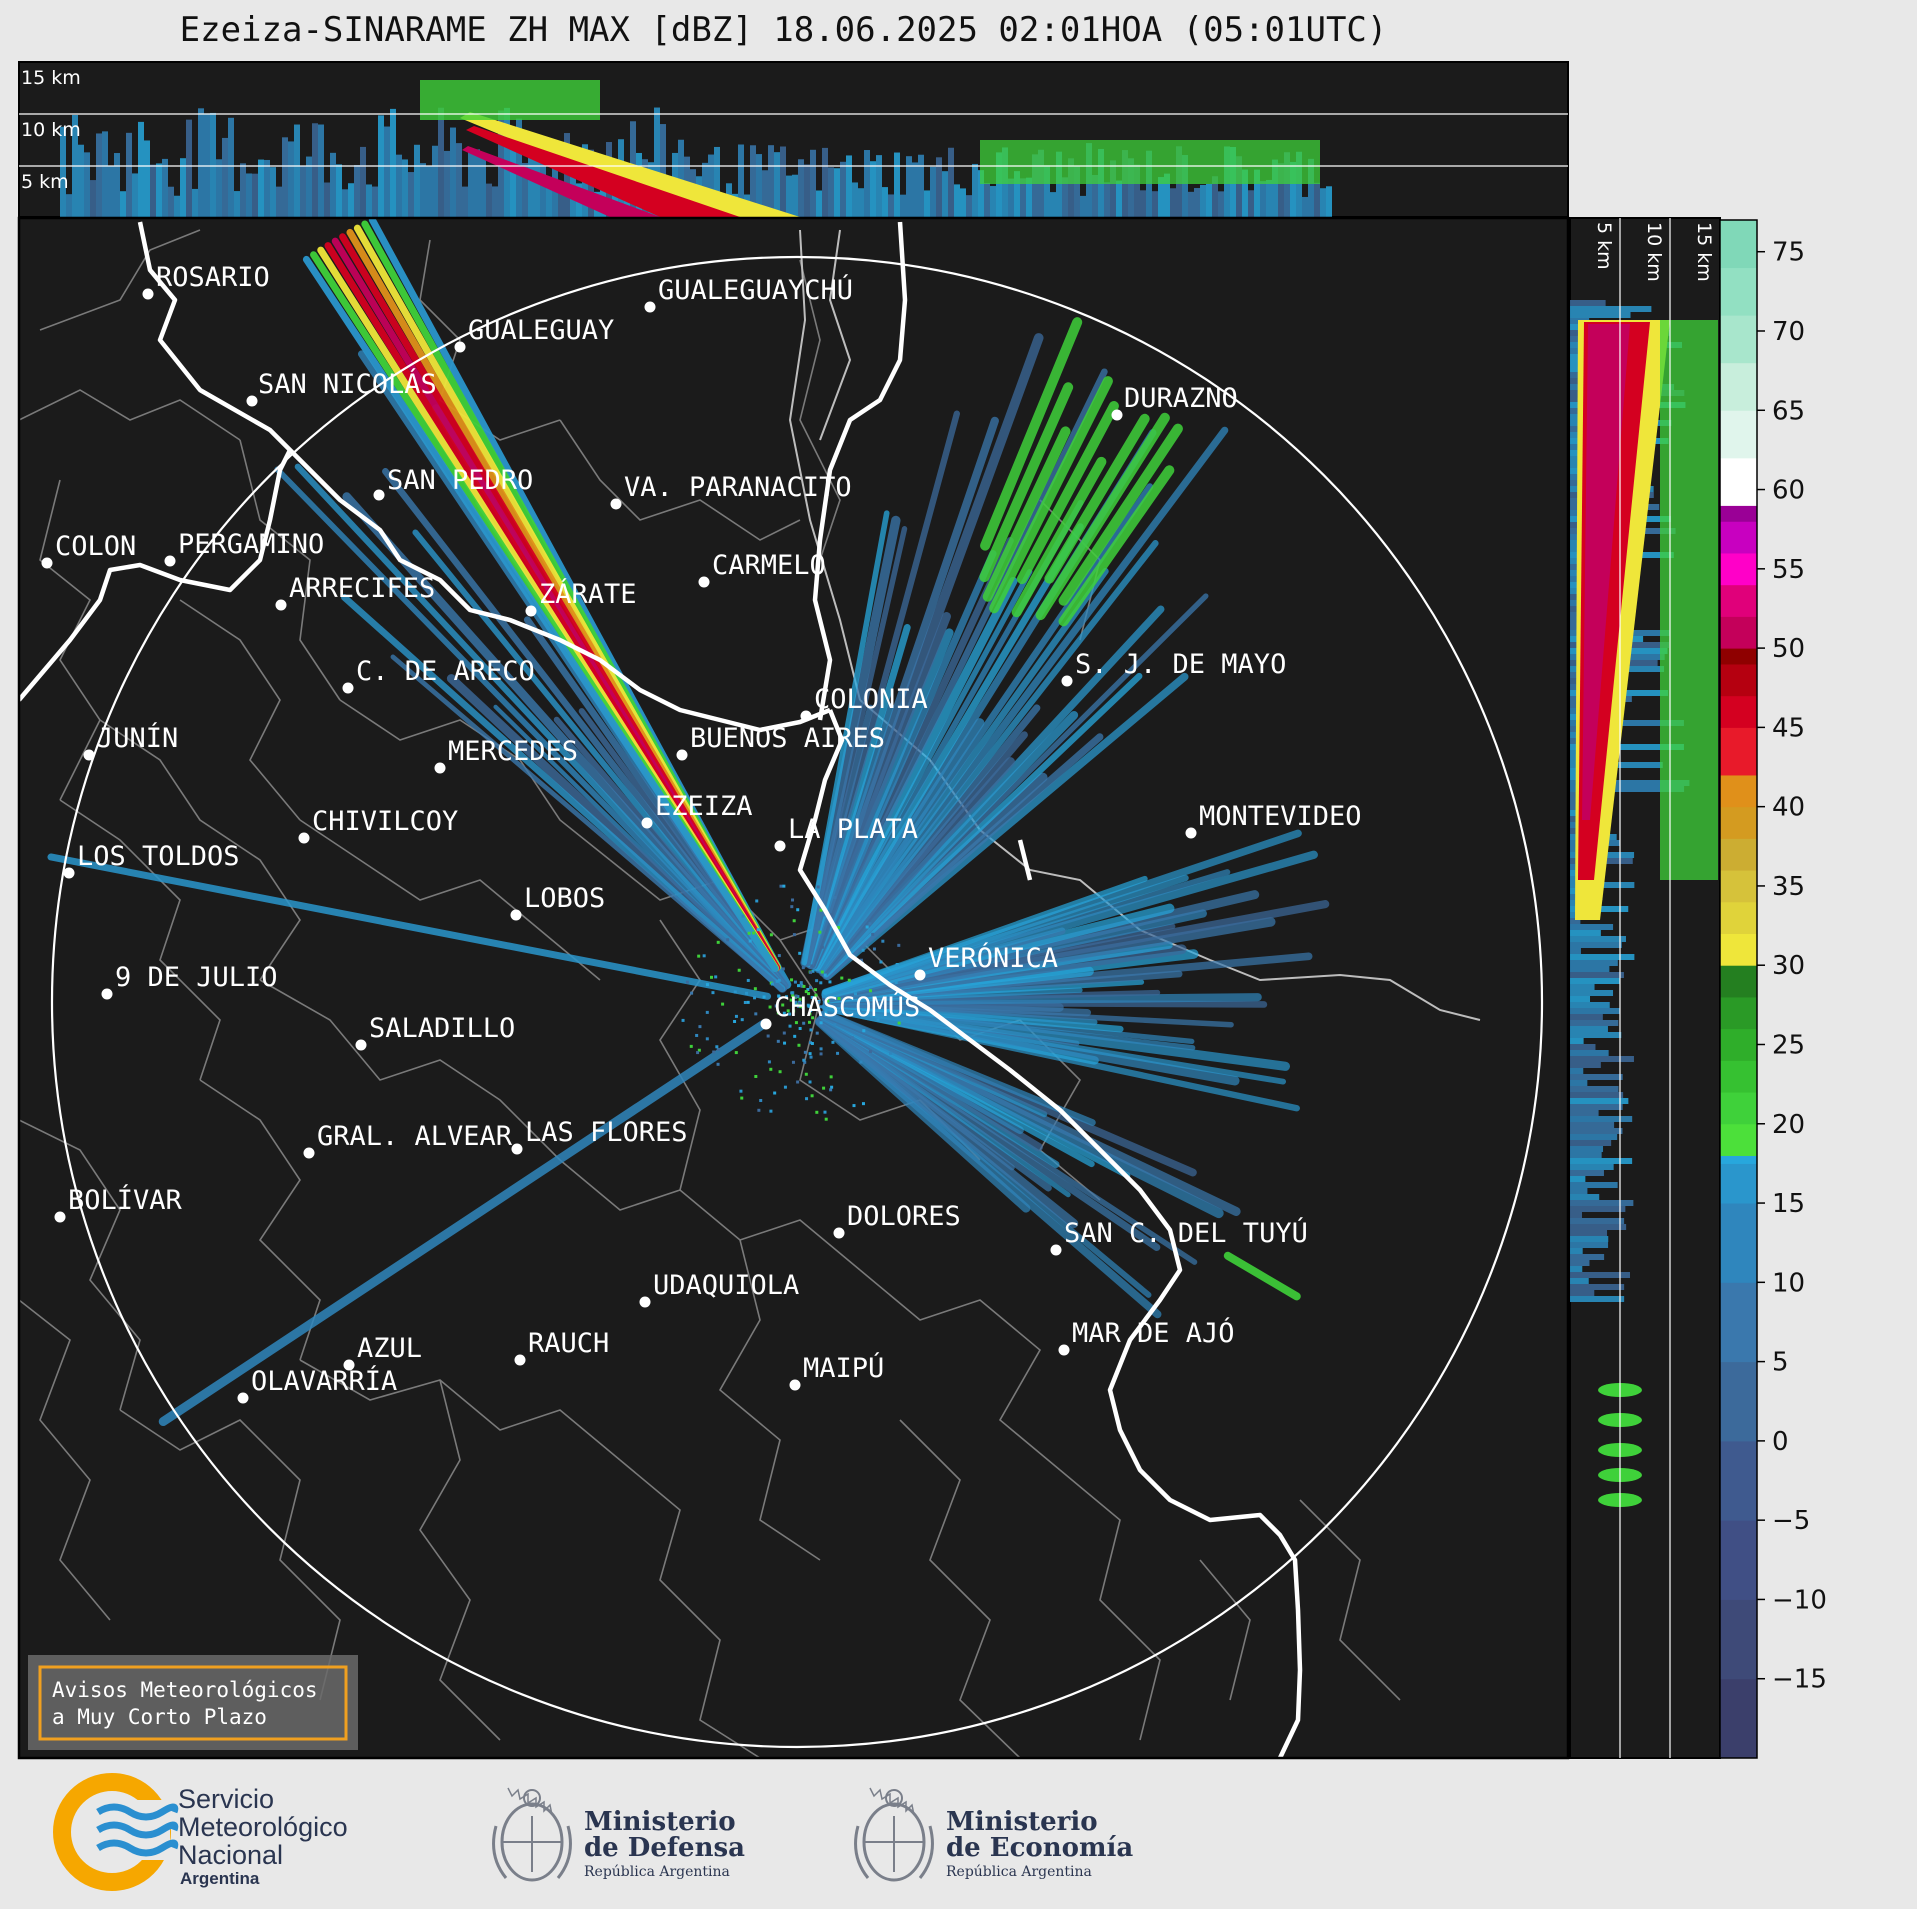  I want to click on city-label-dolores: DOLORES, so click(904, 1216).